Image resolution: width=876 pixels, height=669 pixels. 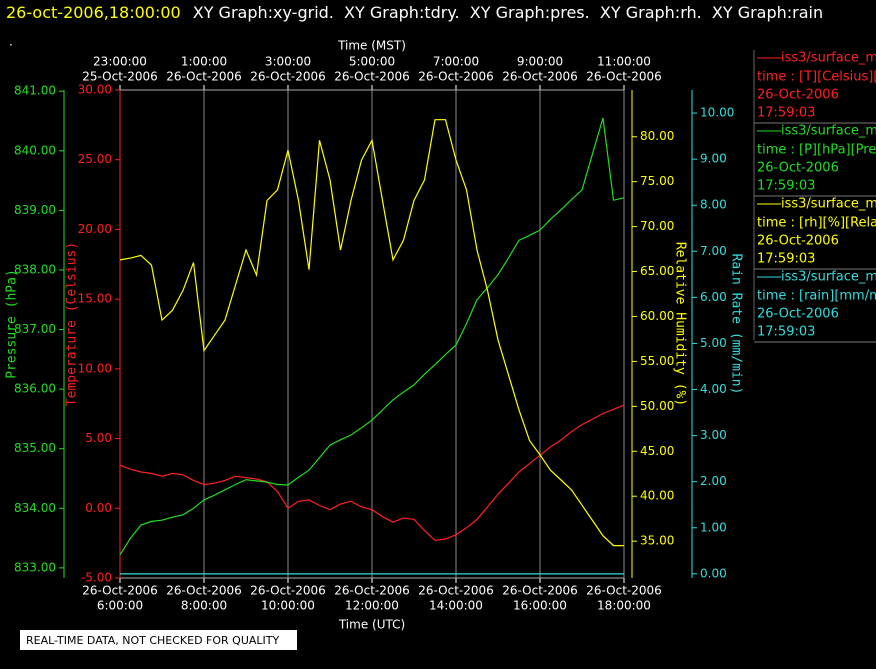 I want to click on x-tick-label: 16:00:00, so click(x=540, y=606).